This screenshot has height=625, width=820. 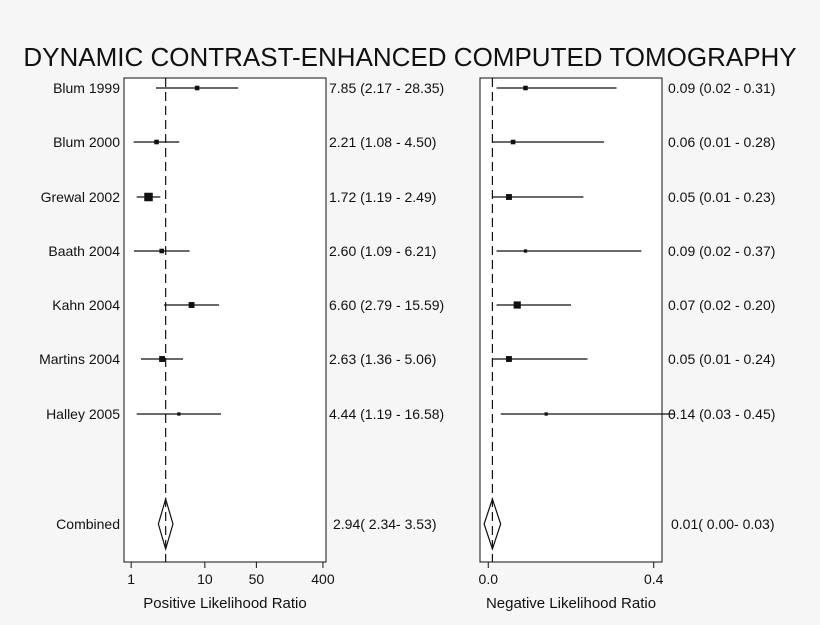 I want to click on positive-estimate-label: 1.72 (1.19 - 2.49), so click(x=382, y=197).